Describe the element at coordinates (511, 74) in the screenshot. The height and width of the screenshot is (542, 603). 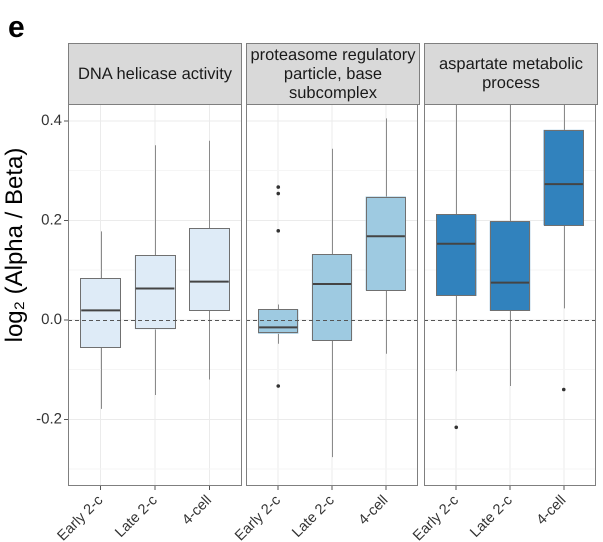
I see `panel-header: aspartate metabolic process` at that location.